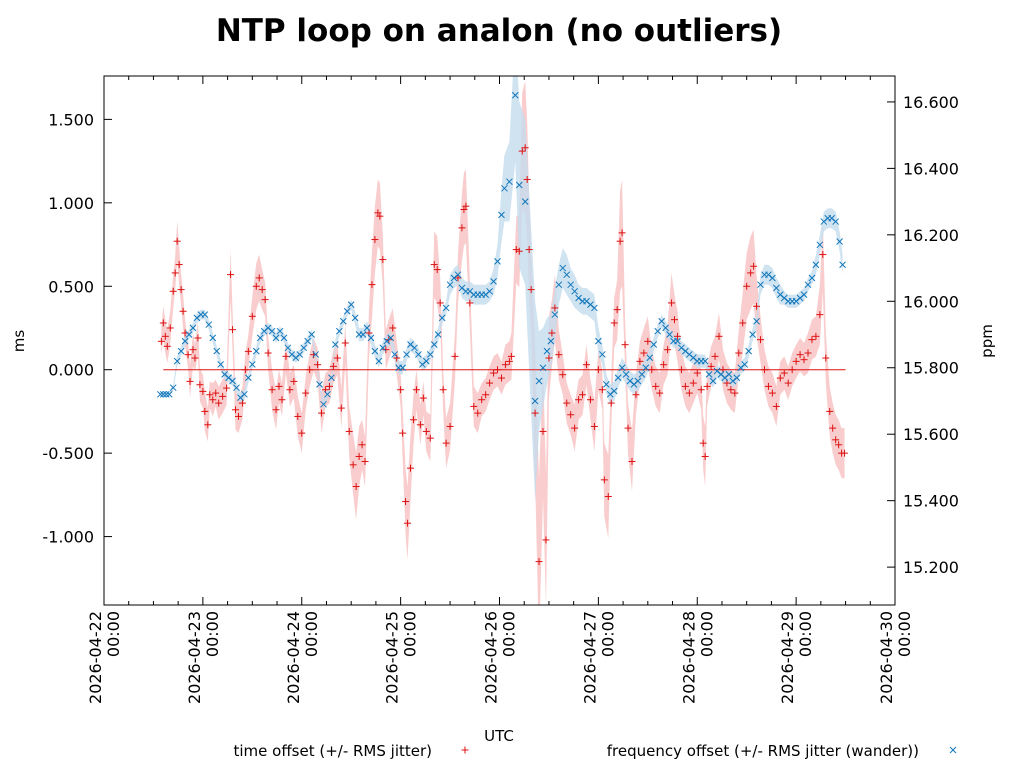  Describe the element at coordinates (499, 736) in the screenshot. I see `x-axis-label: UTC` at that location.